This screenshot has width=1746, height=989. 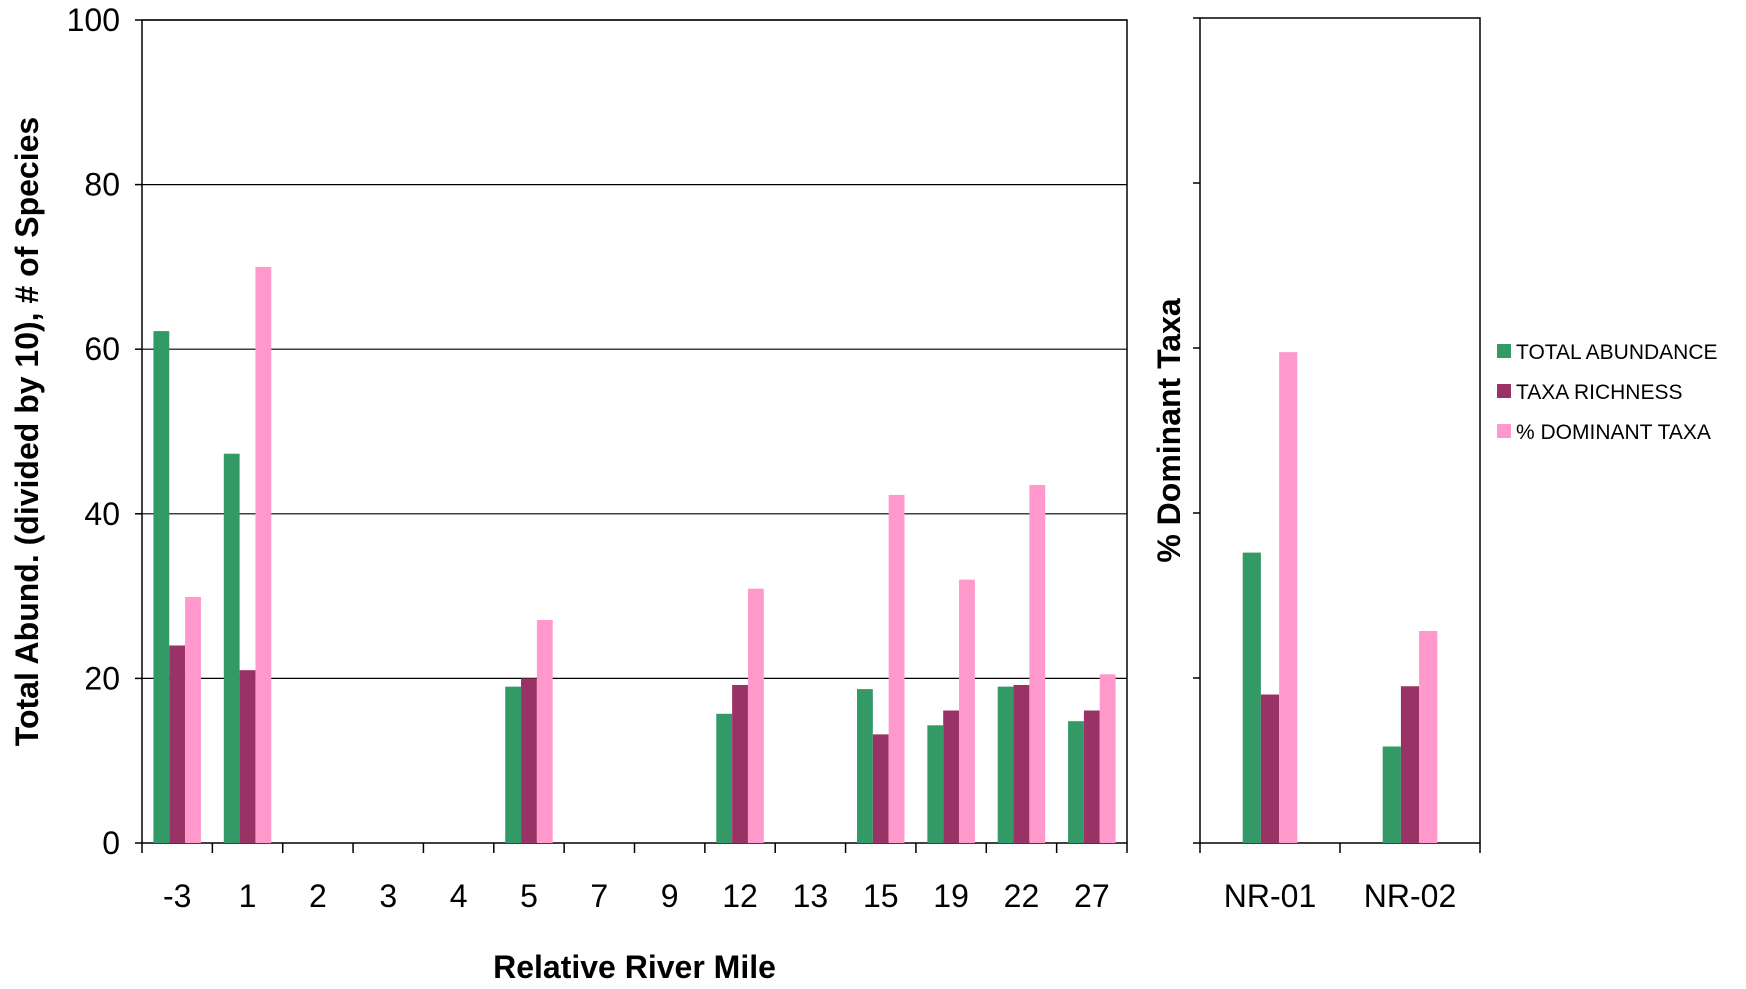 What do you see at coordinates (951, 896) in the screenshot?
I see `x-tick-label: 19` at bounding box center [951, 896].